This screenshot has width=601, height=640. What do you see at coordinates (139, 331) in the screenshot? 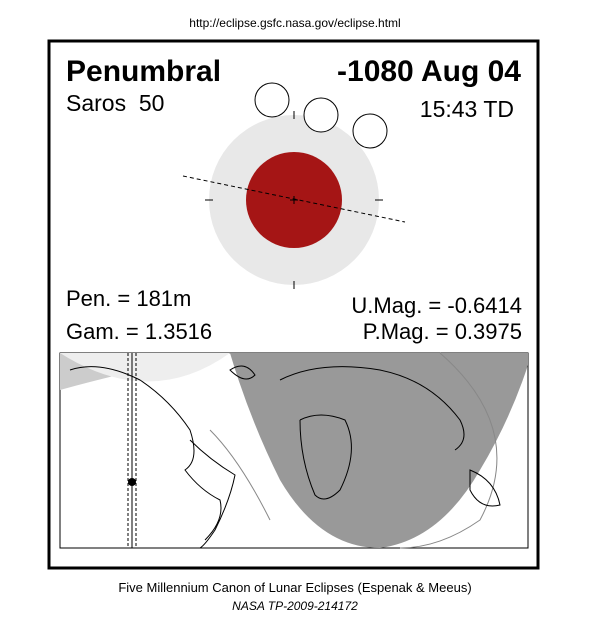
I see `gamma: Gam. = 1.3516` at bounding box center [139, 331].